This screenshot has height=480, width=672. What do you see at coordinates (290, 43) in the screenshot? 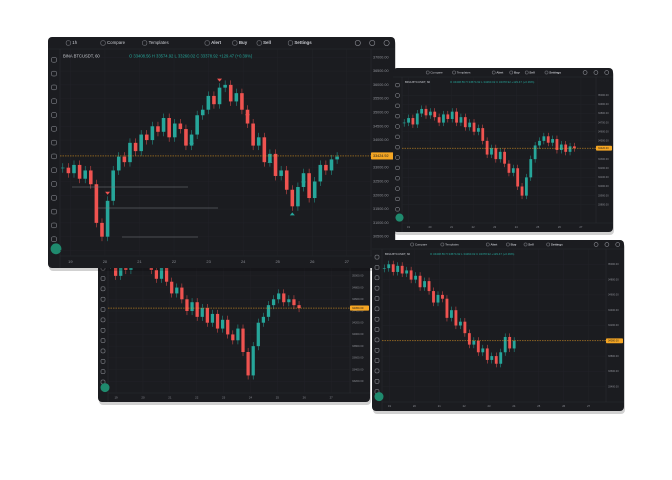
I see `toolbar-icon` at bounding box center [290, 43].